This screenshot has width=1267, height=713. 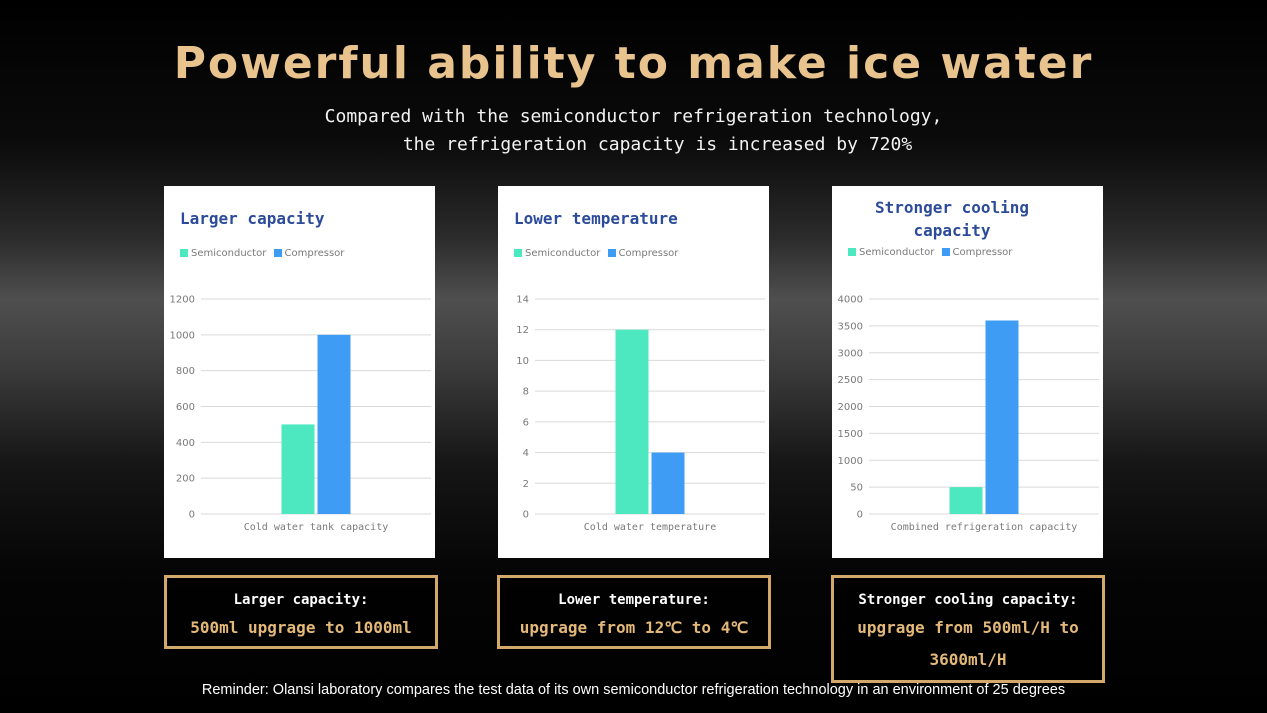 I want to click on y-tick-label: 2500, so click(x=850, y=380).